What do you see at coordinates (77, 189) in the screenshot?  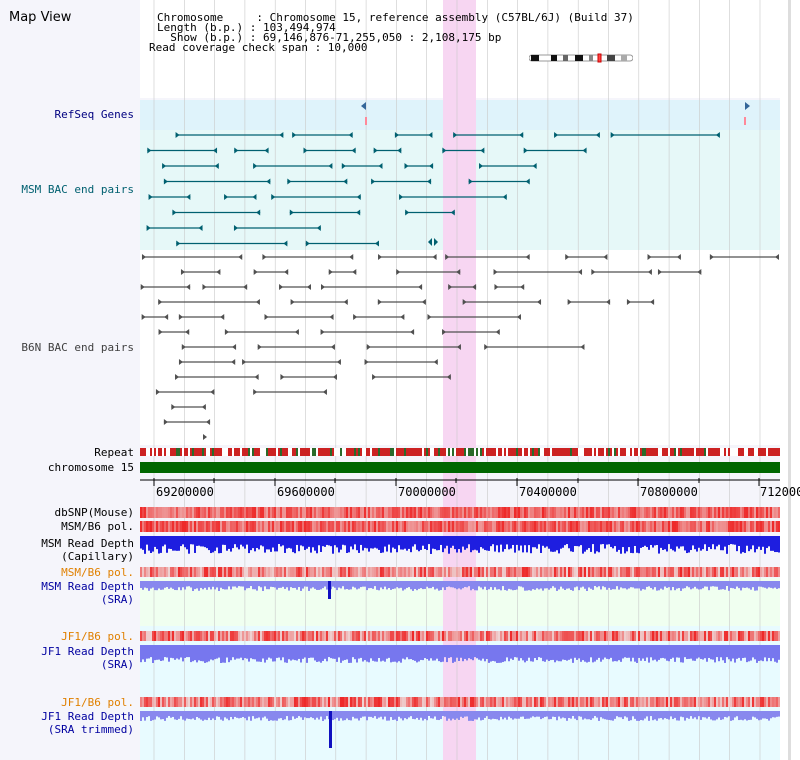 I see `msm-bac-label: MSM BAC end pairs` at bounding box center [77, 189].